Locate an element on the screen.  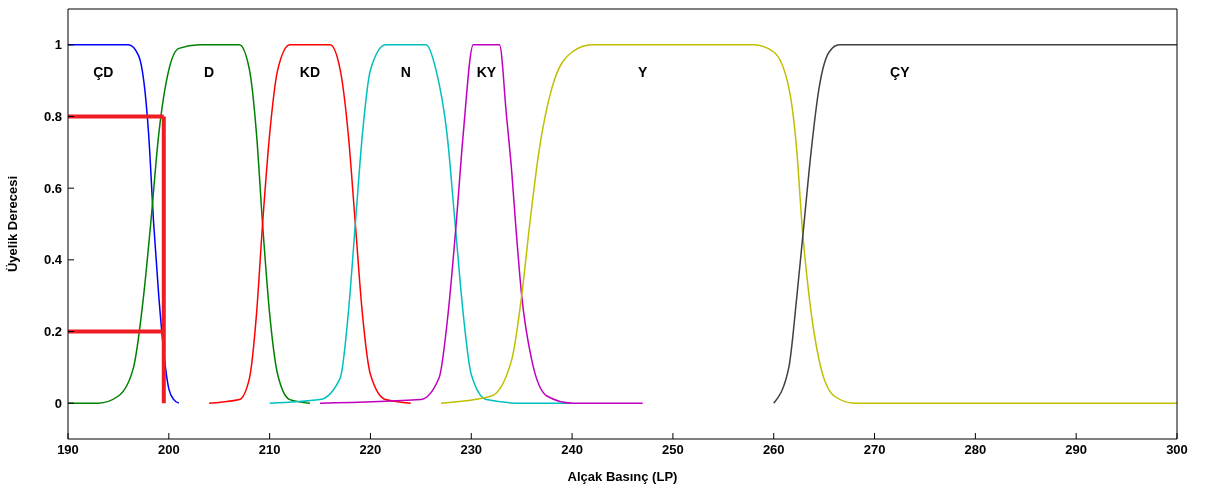
y-axis-title: Üyelik Derecesi is located at coordinates (12, 224).